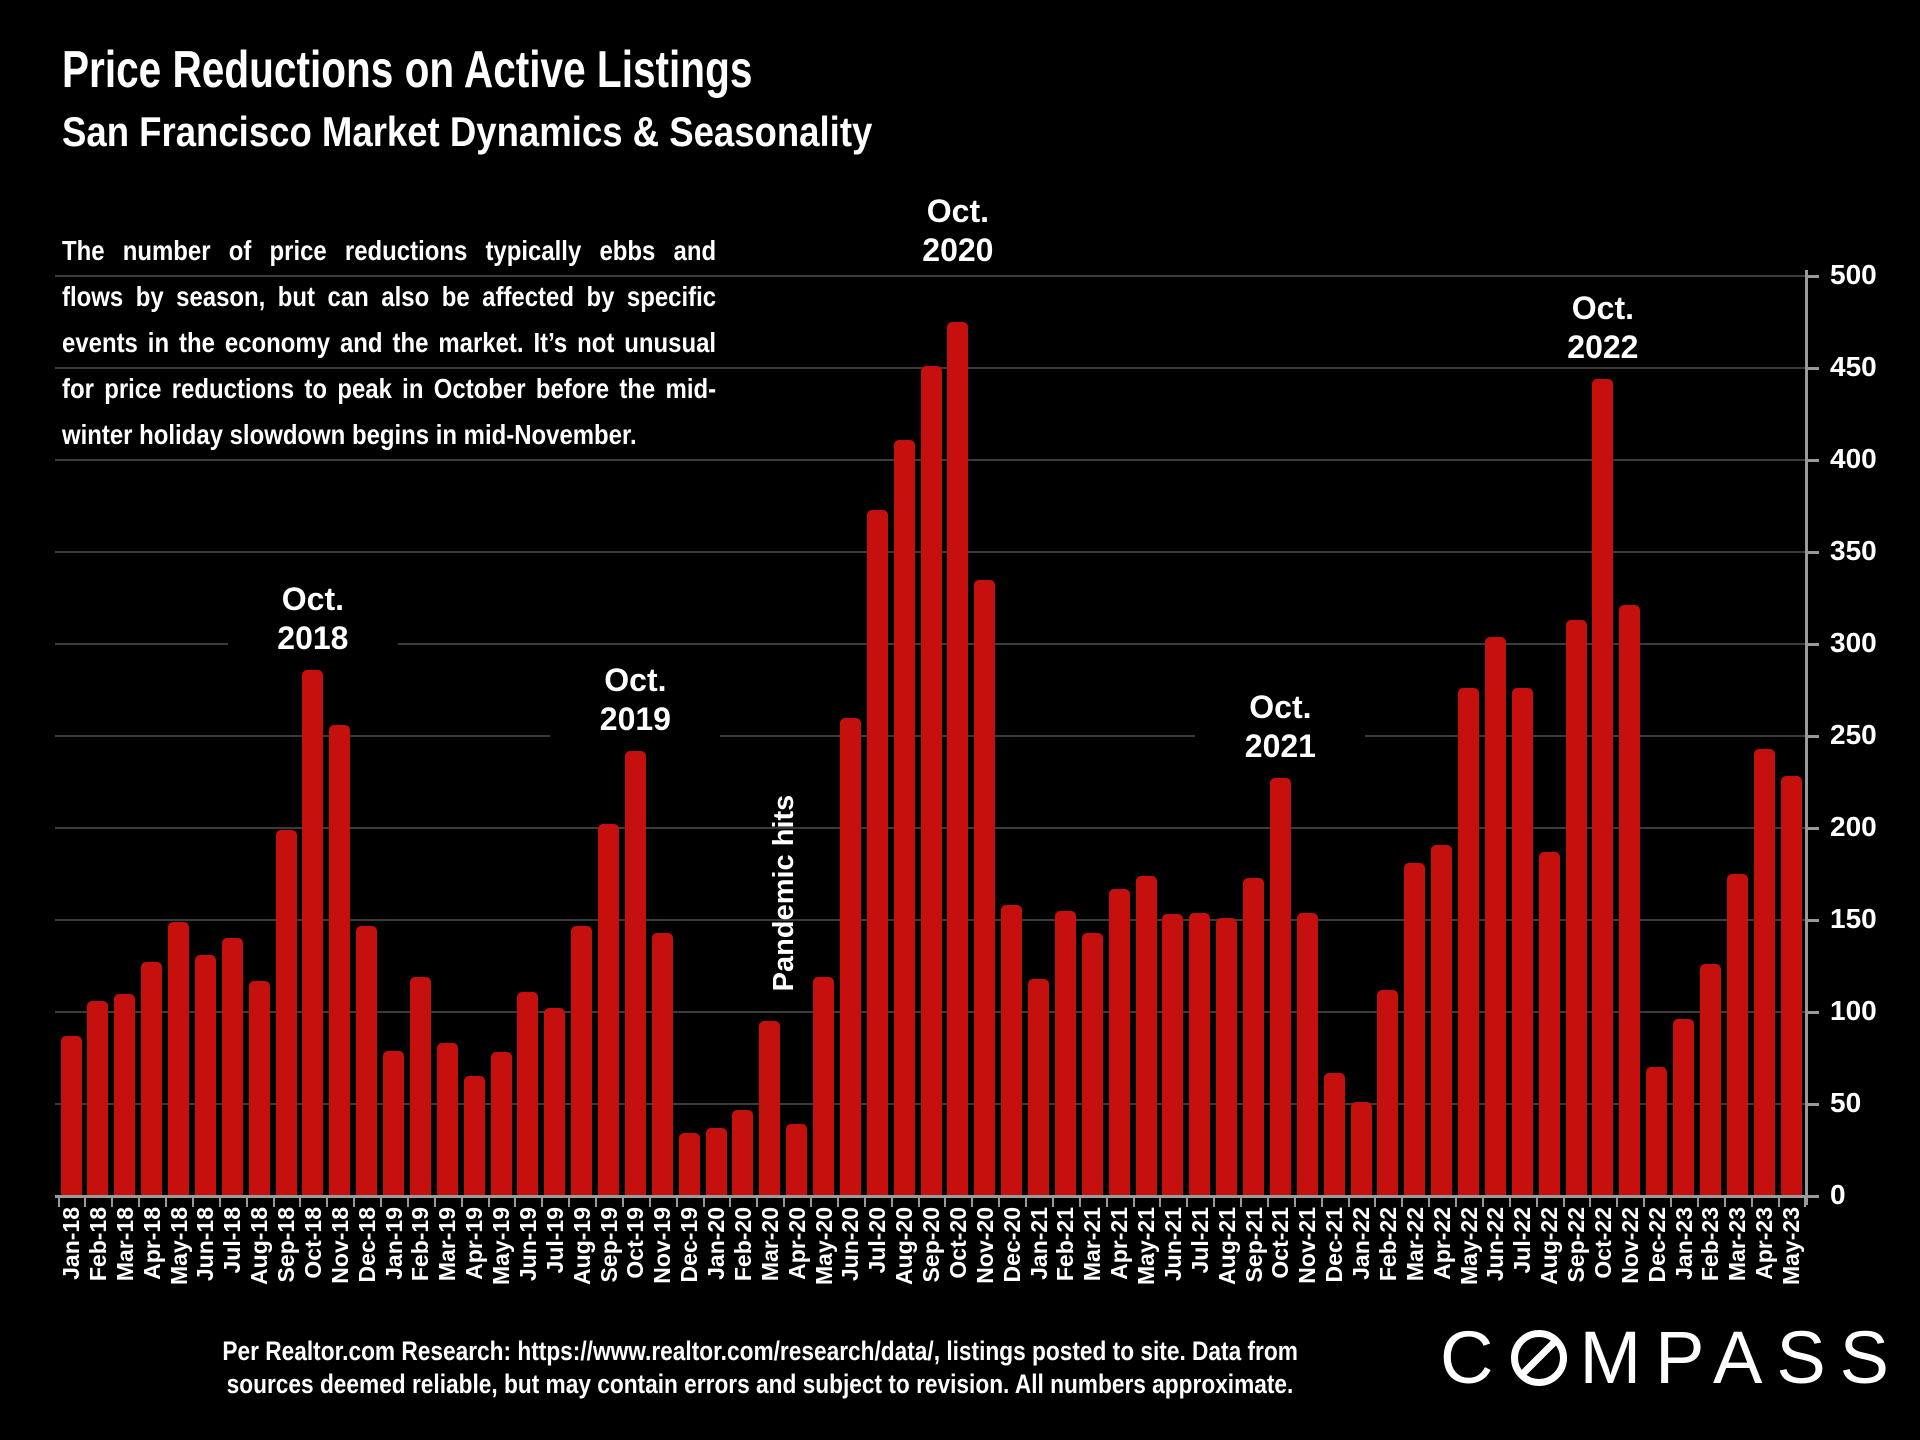  I want to click on y-axis-label: 250, so click(1853, 734).